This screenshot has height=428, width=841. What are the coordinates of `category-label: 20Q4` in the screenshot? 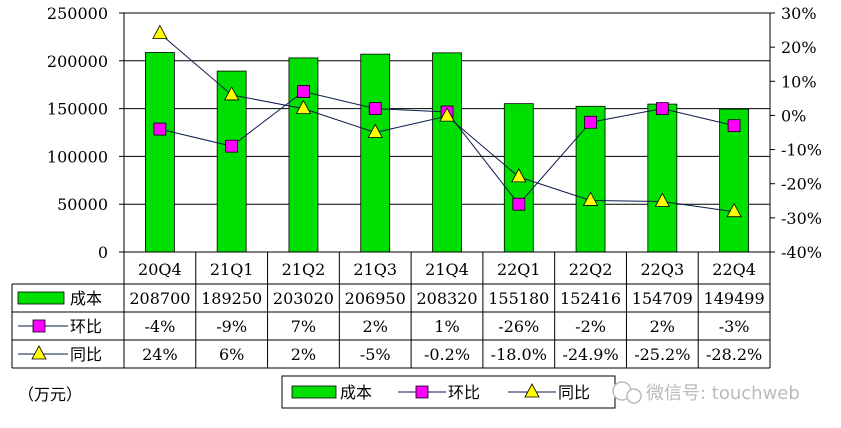 It's located at (160, 269).